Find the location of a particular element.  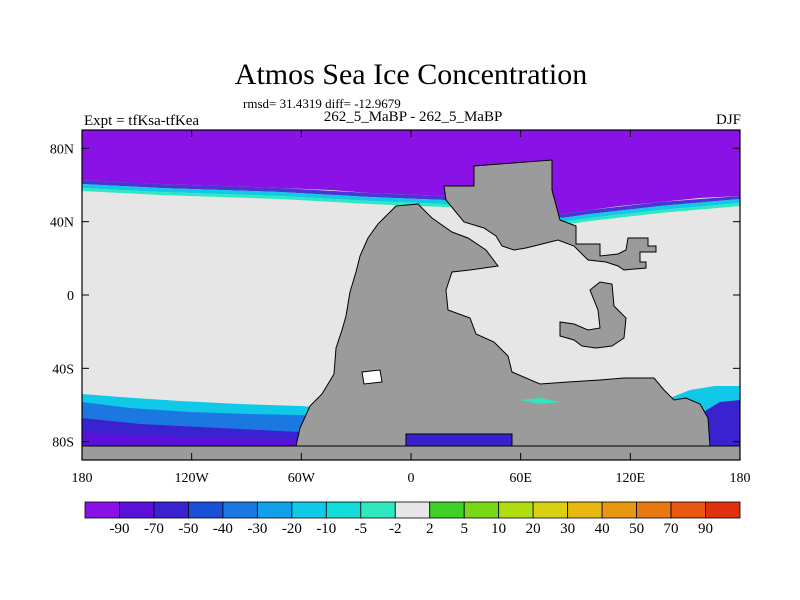

y-tick-label: 80S is located at coordinates (63, 443).